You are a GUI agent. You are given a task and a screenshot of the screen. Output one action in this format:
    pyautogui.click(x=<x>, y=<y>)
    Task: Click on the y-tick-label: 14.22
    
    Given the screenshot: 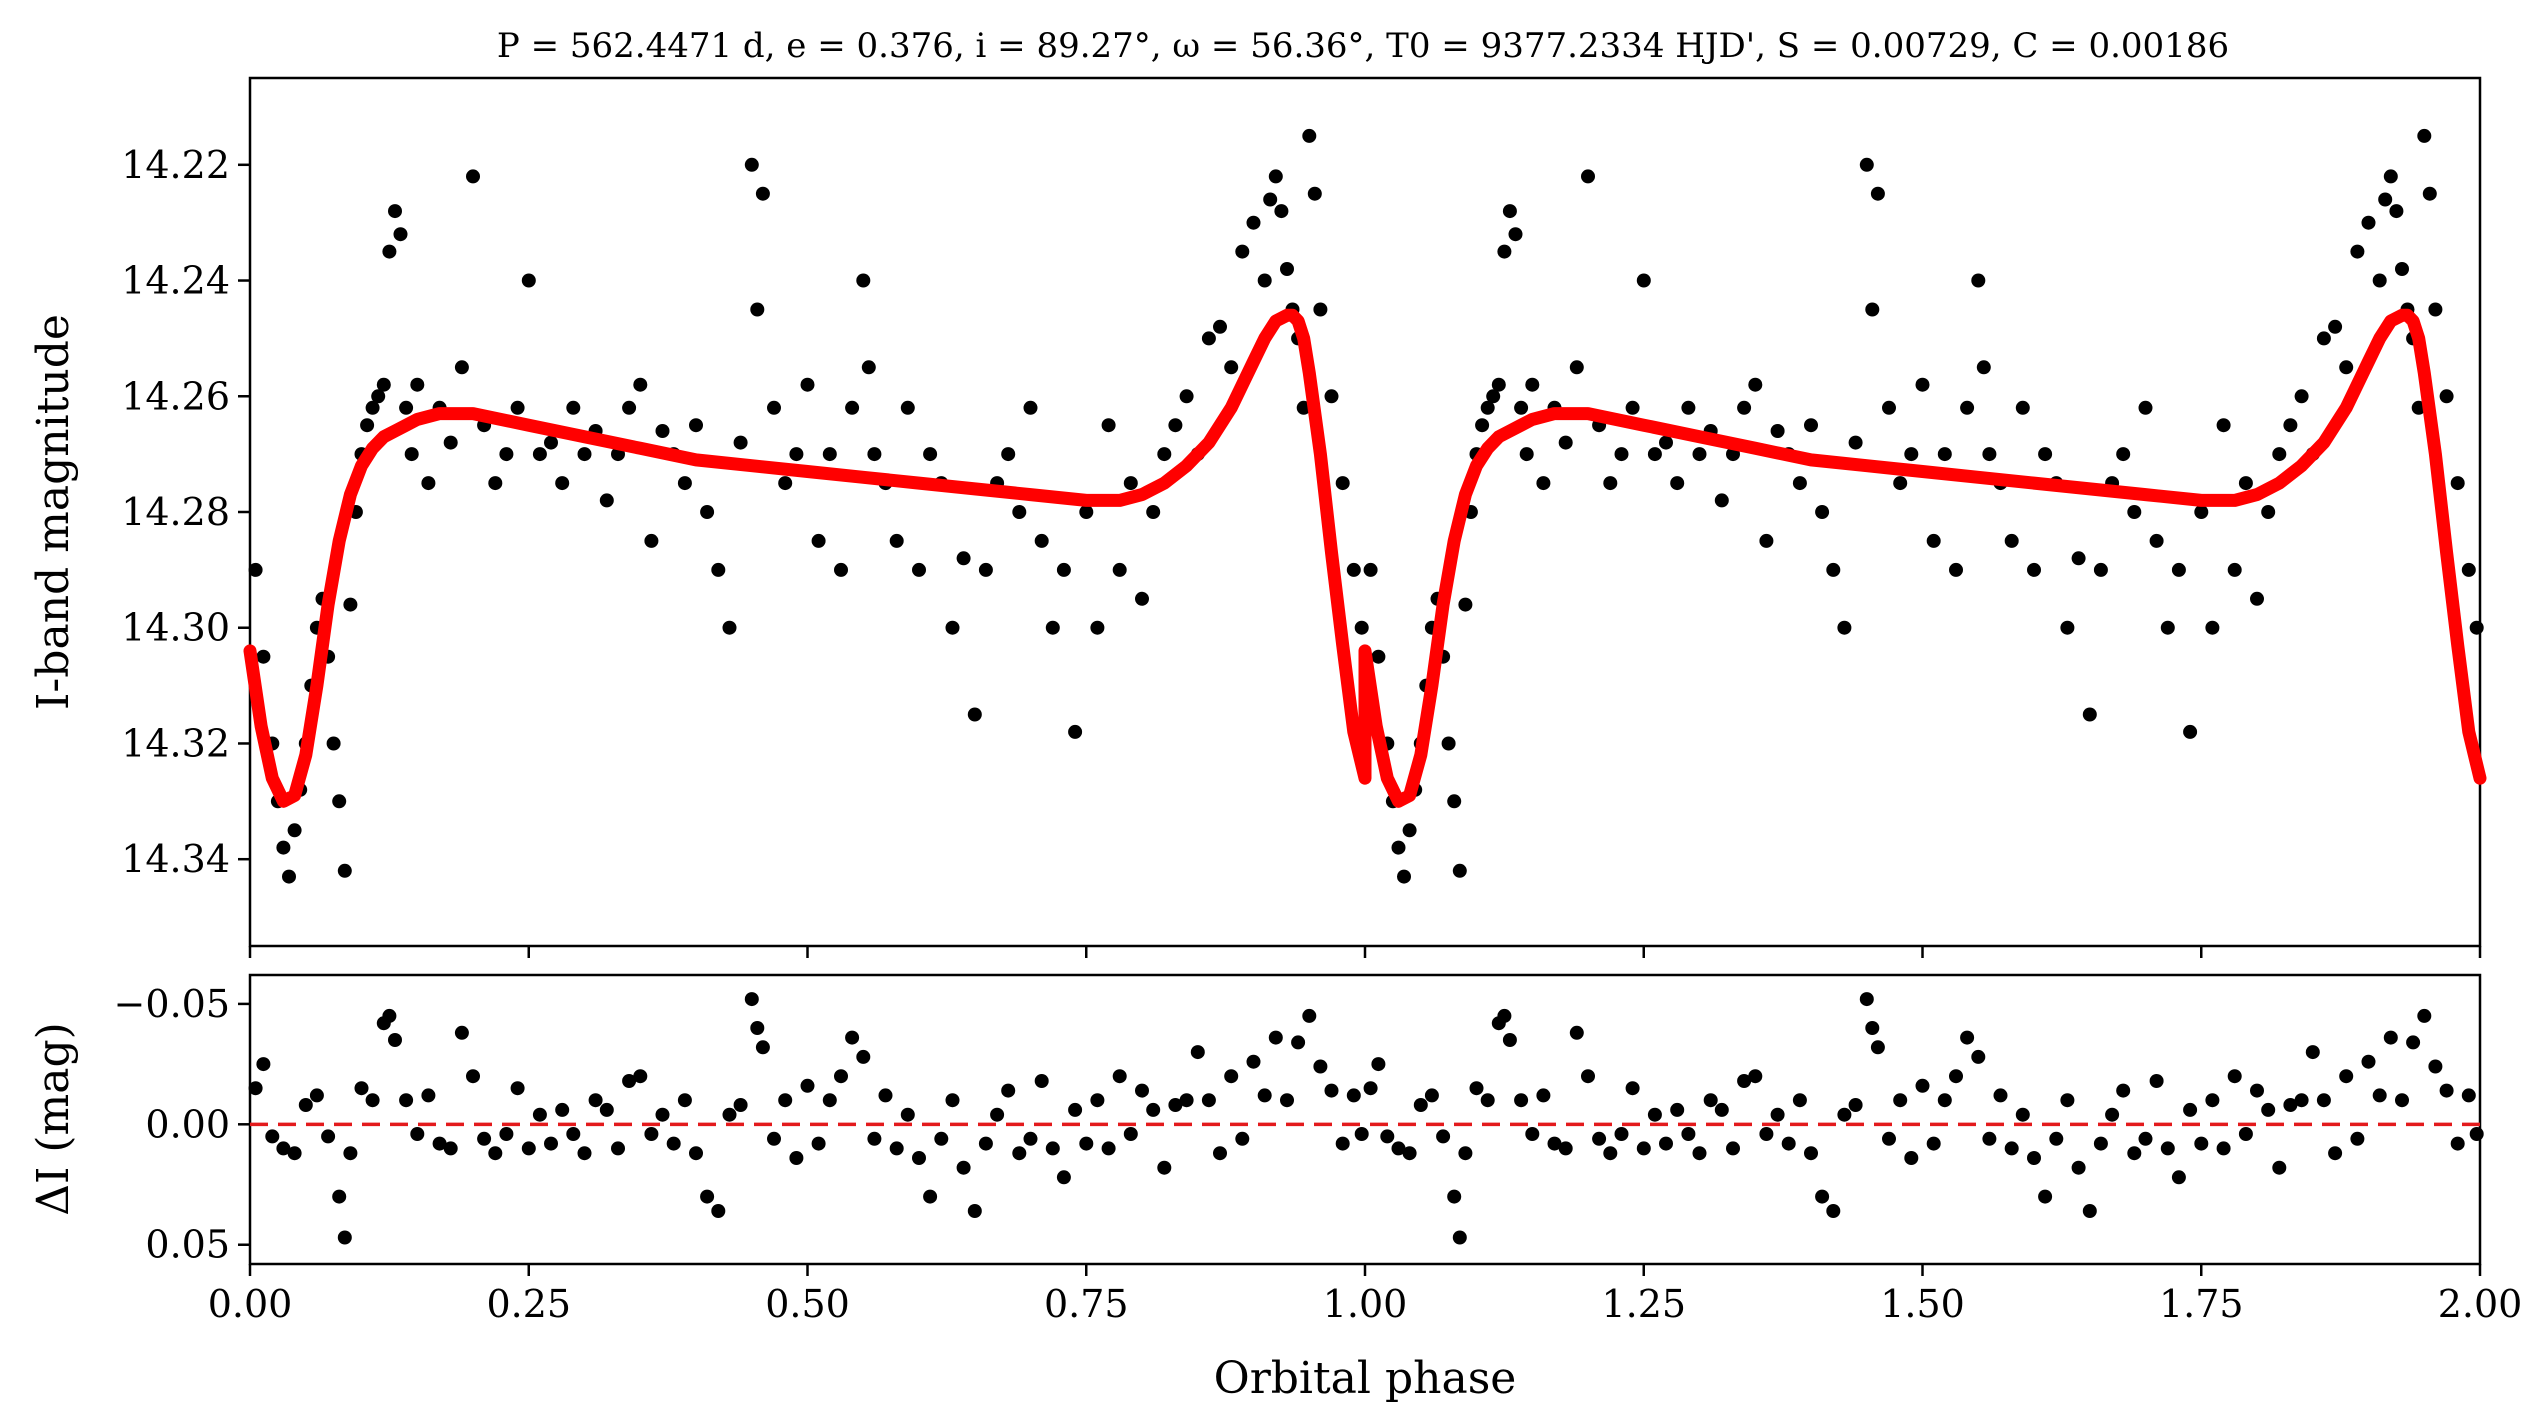 What is the action you would take?
    pyautogui.click(x=175, y=165)
    